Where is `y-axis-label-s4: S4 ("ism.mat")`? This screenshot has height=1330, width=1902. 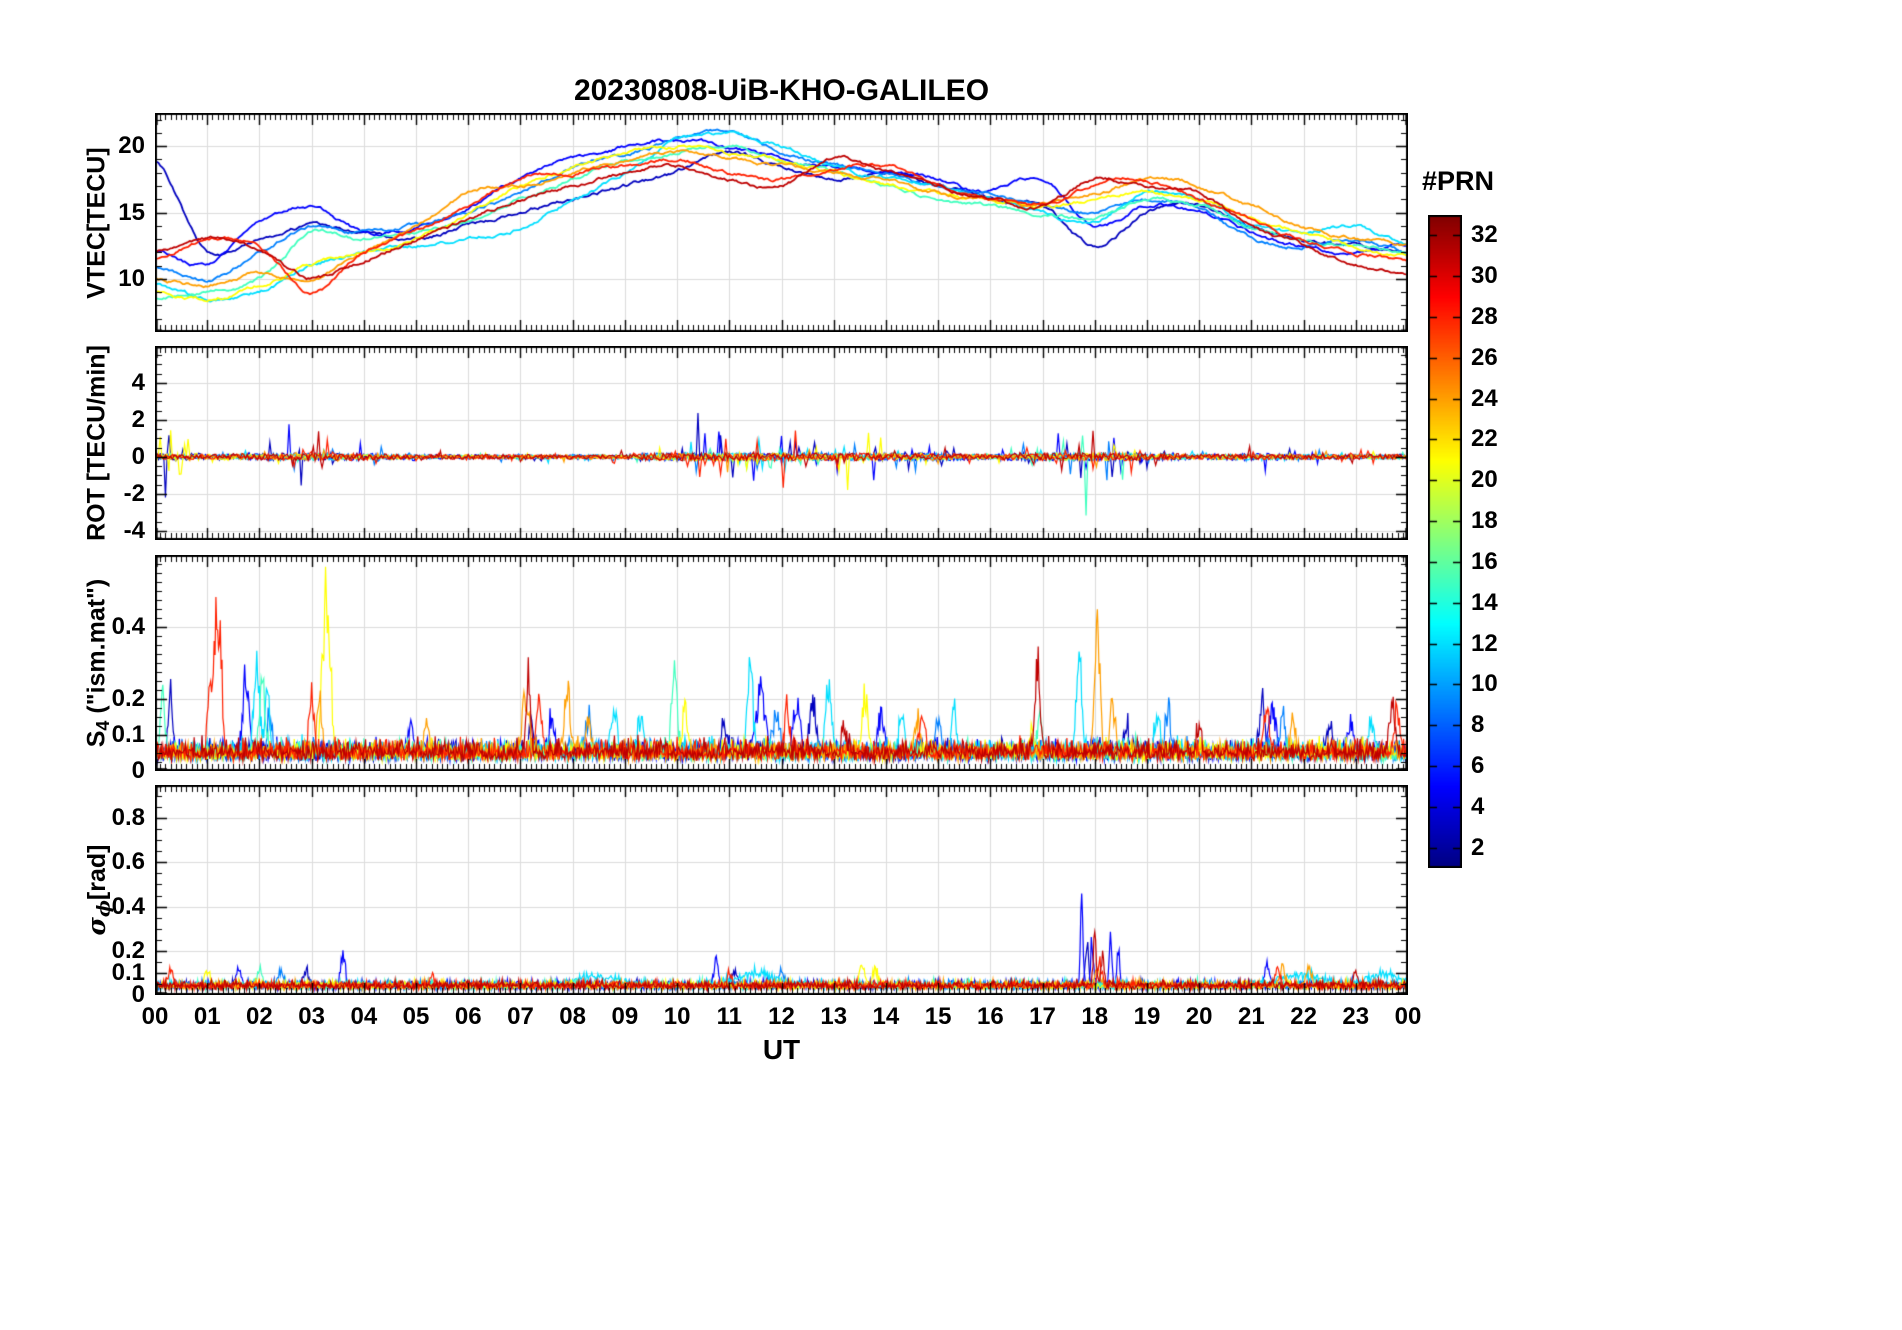
y-axis-label-s4: S4 ("ism.mat") is located at coordinates (97, 663).